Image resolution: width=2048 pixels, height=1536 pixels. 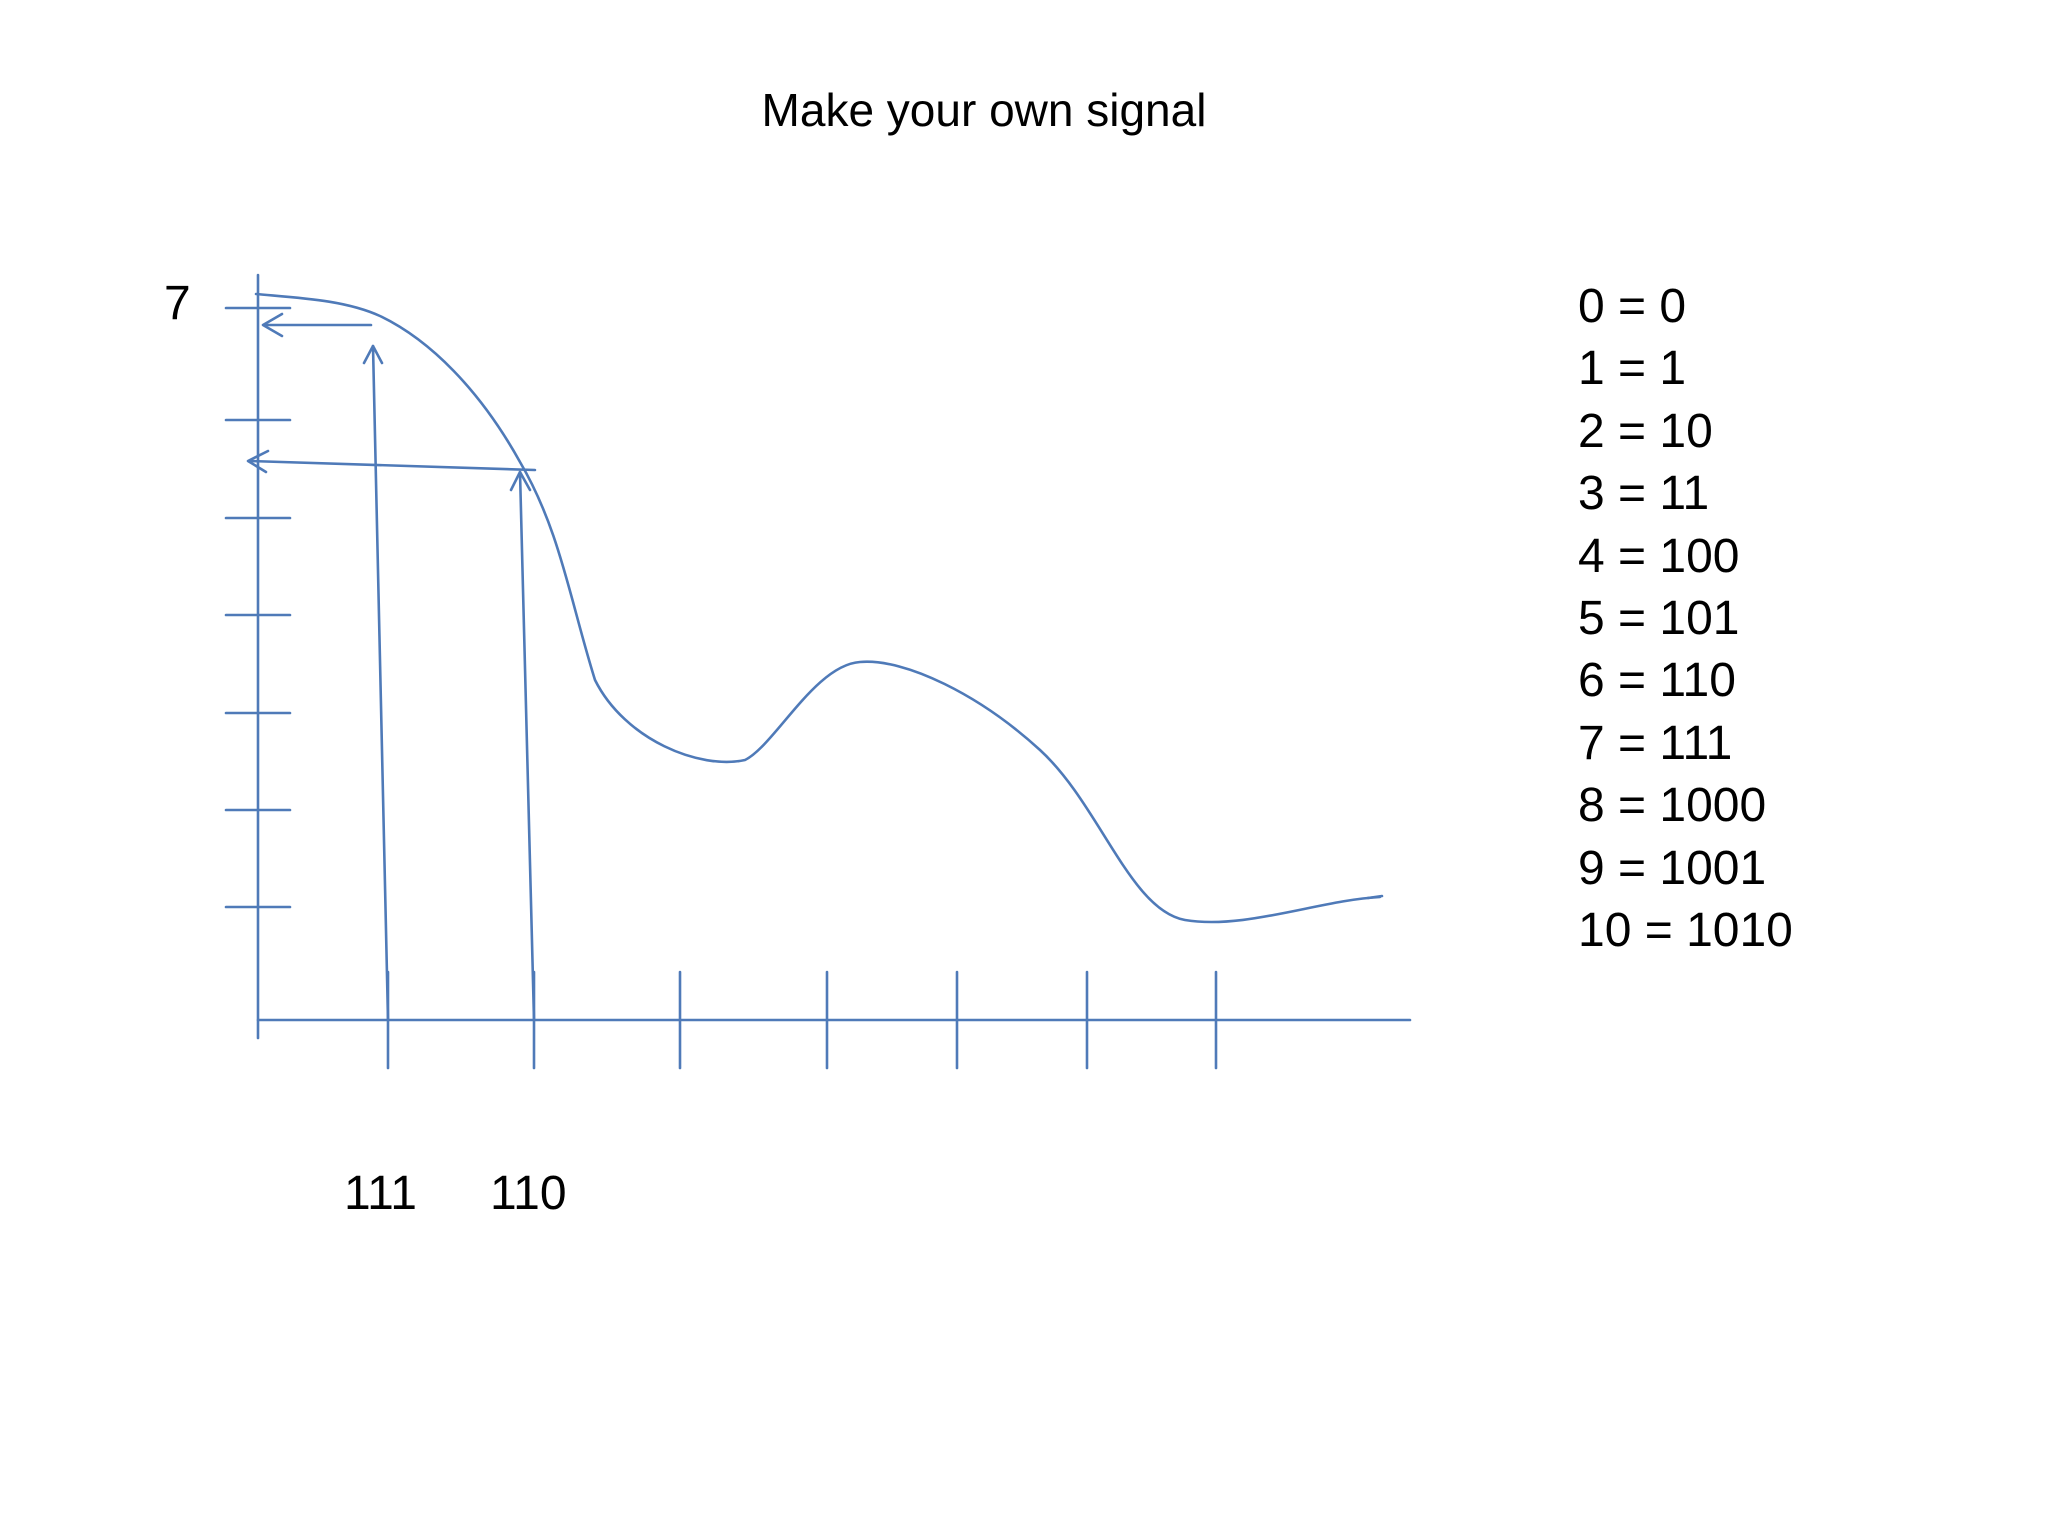 What do you see at coordinates (1645, 431) in the screenshot?
I see `binary-entry: 2 = 10` at bounding box center [1645, 431].